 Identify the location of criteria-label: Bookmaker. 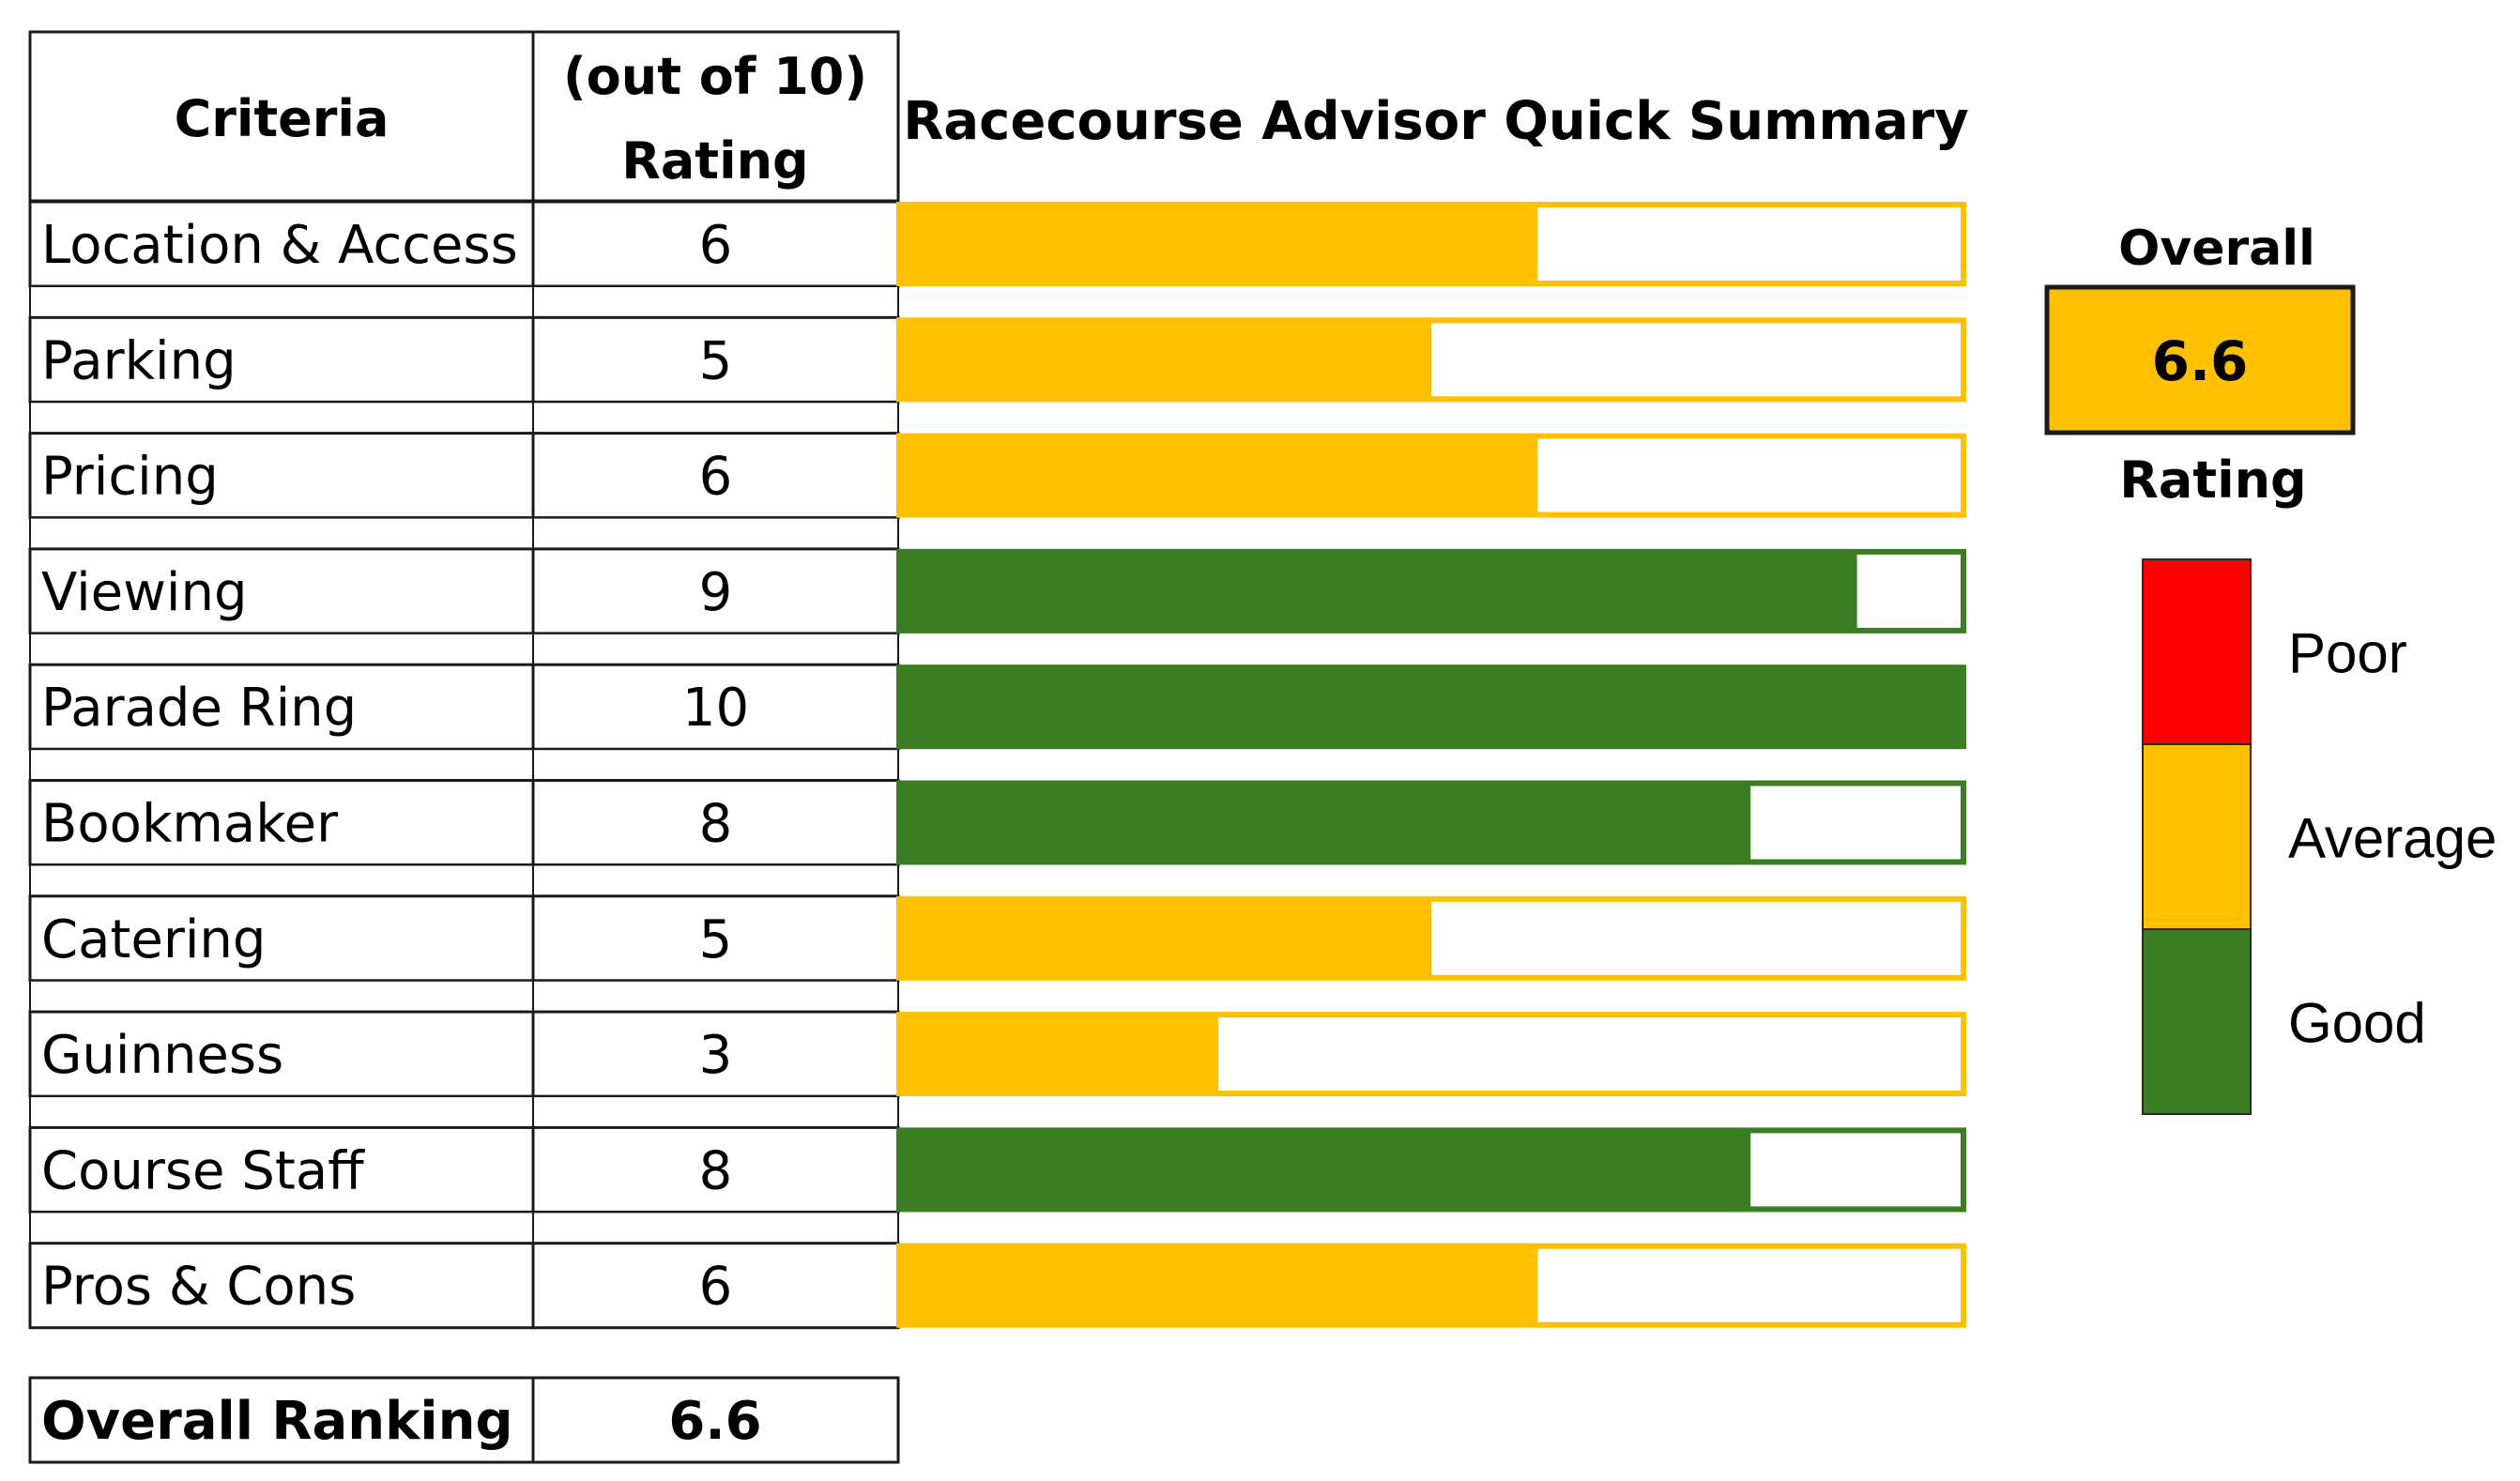
(190, 824).